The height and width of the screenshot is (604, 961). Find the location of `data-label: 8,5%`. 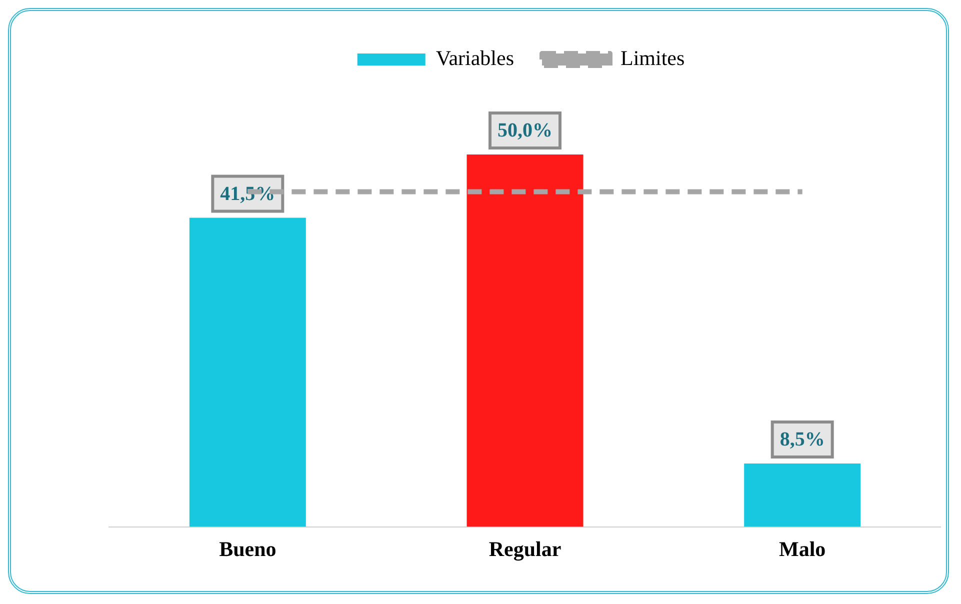

data-label: 8,5% is located at coordinates (802, 439).